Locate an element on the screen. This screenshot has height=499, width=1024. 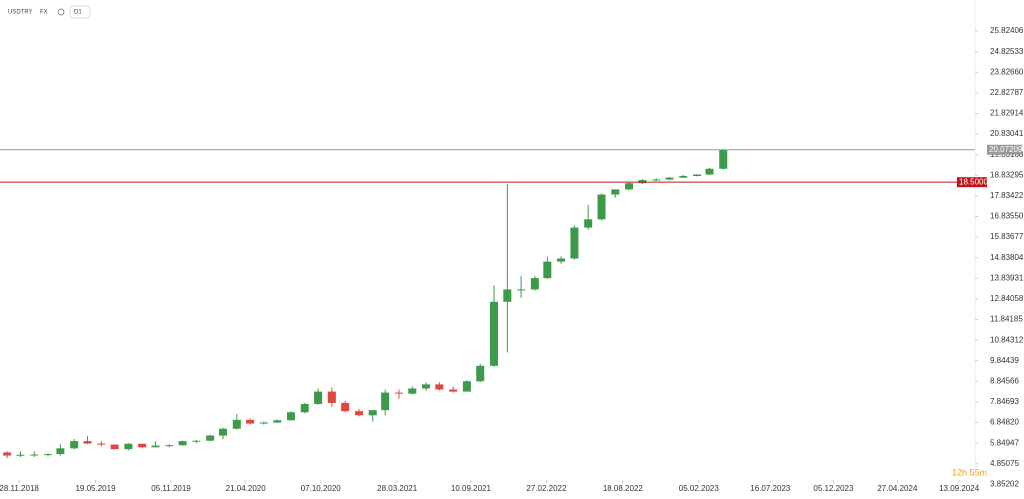
market: FX is located at coordinates (44, 13).